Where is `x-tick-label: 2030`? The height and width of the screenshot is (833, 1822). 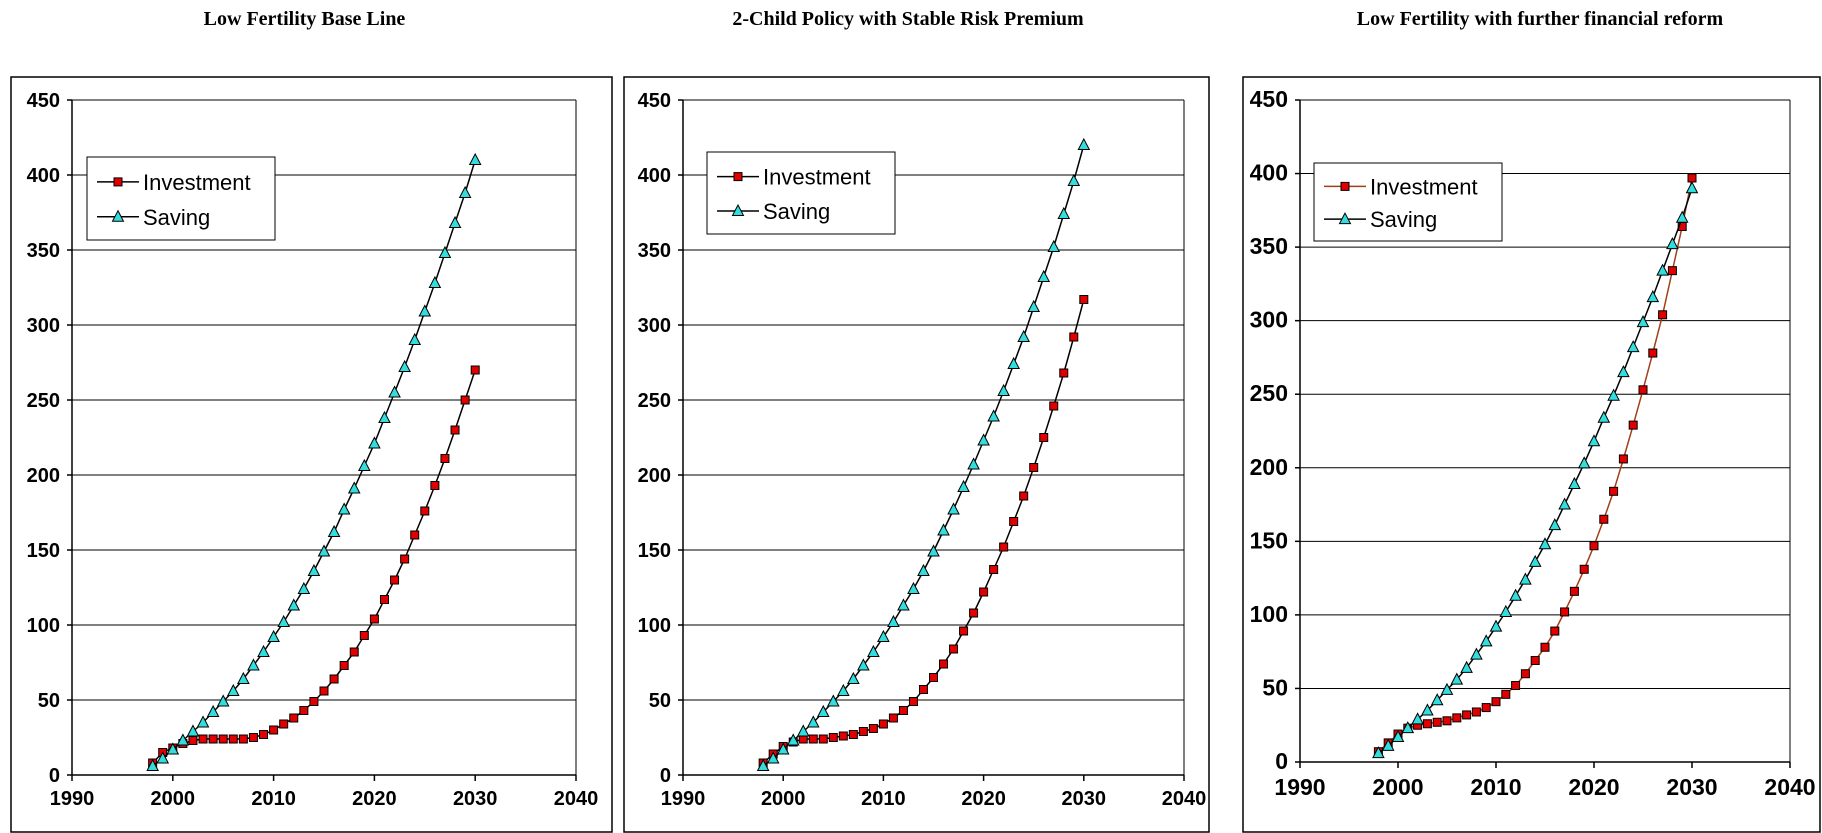
x-tick-label: 2030 is located at coordinates (475, 799).